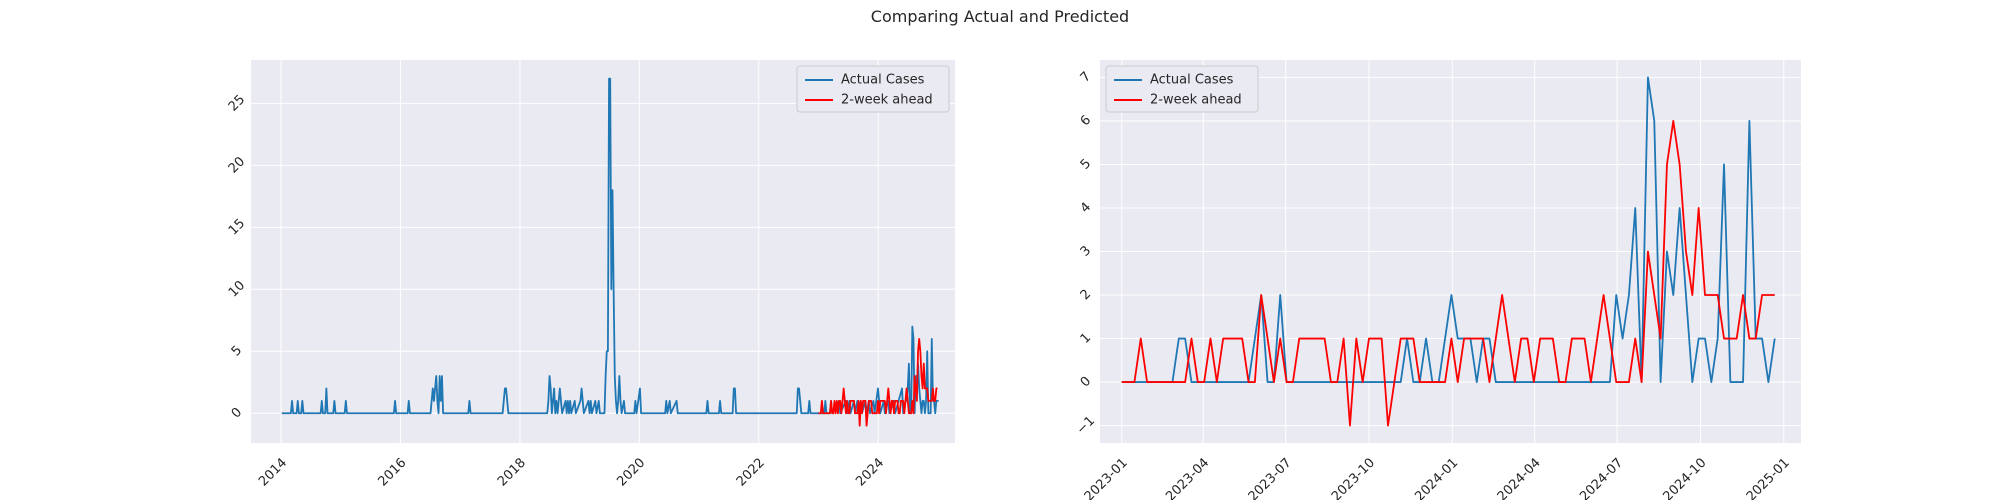 Image resolution: width=2000 pixels, height=500 pixels. What do you see at coordinates (512, 472) in the screenshot?
I see `x-tick-label: 2018` at bounding box center [512, 472].